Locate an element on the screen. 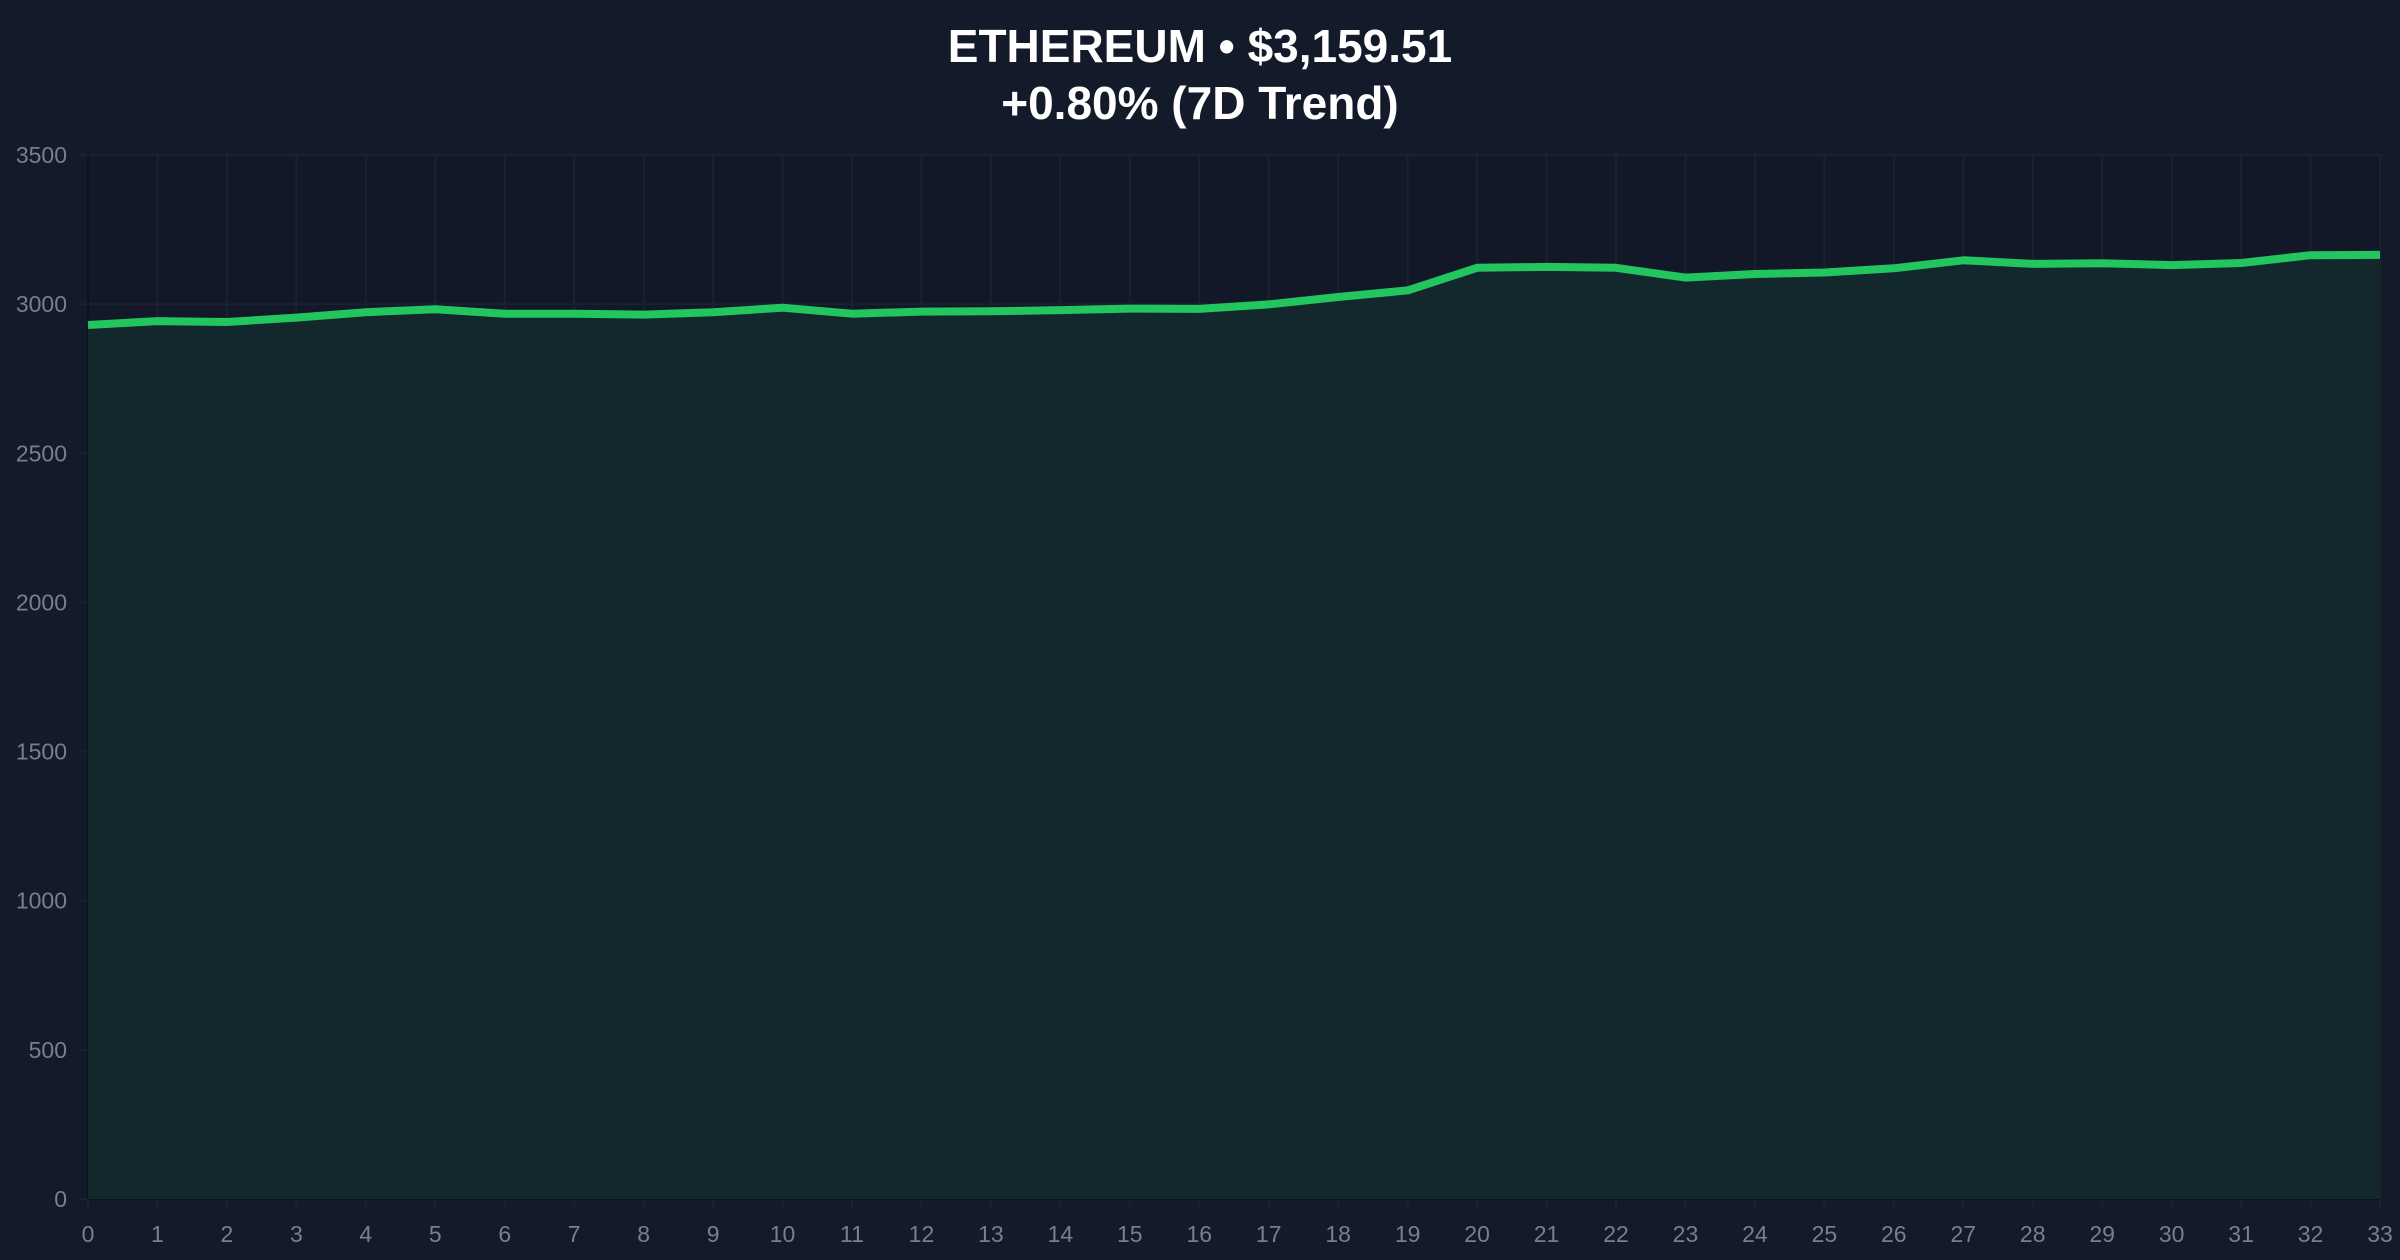 The width and height of the screenshot is (2400, 1260). y-axis-ticks: 0 500 1000 1500 2000 2500 3000 3500 is located at coordinates (41, 677).